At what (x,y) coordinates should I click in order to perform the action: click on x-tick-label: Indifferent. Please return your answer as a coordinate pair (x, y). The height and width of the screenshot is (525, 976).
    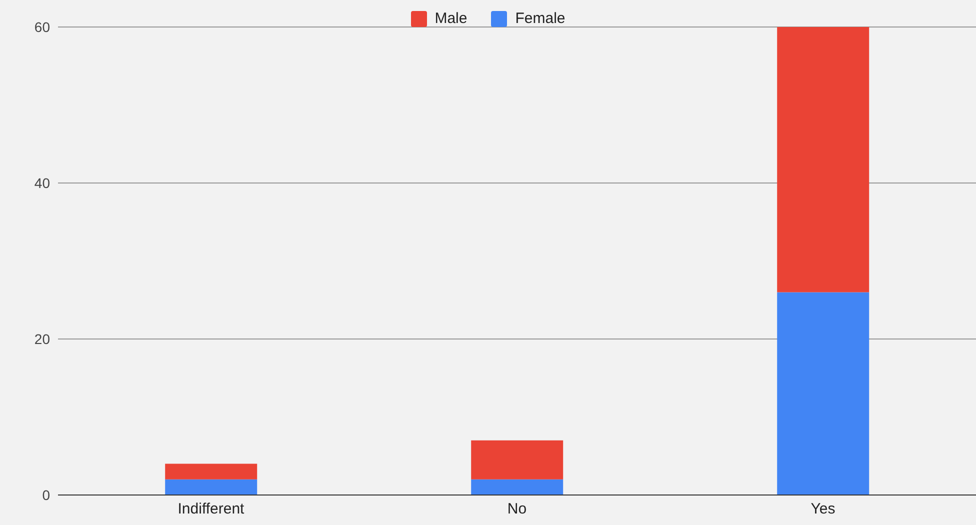
    Looking at the image, I should click on (212, 509).